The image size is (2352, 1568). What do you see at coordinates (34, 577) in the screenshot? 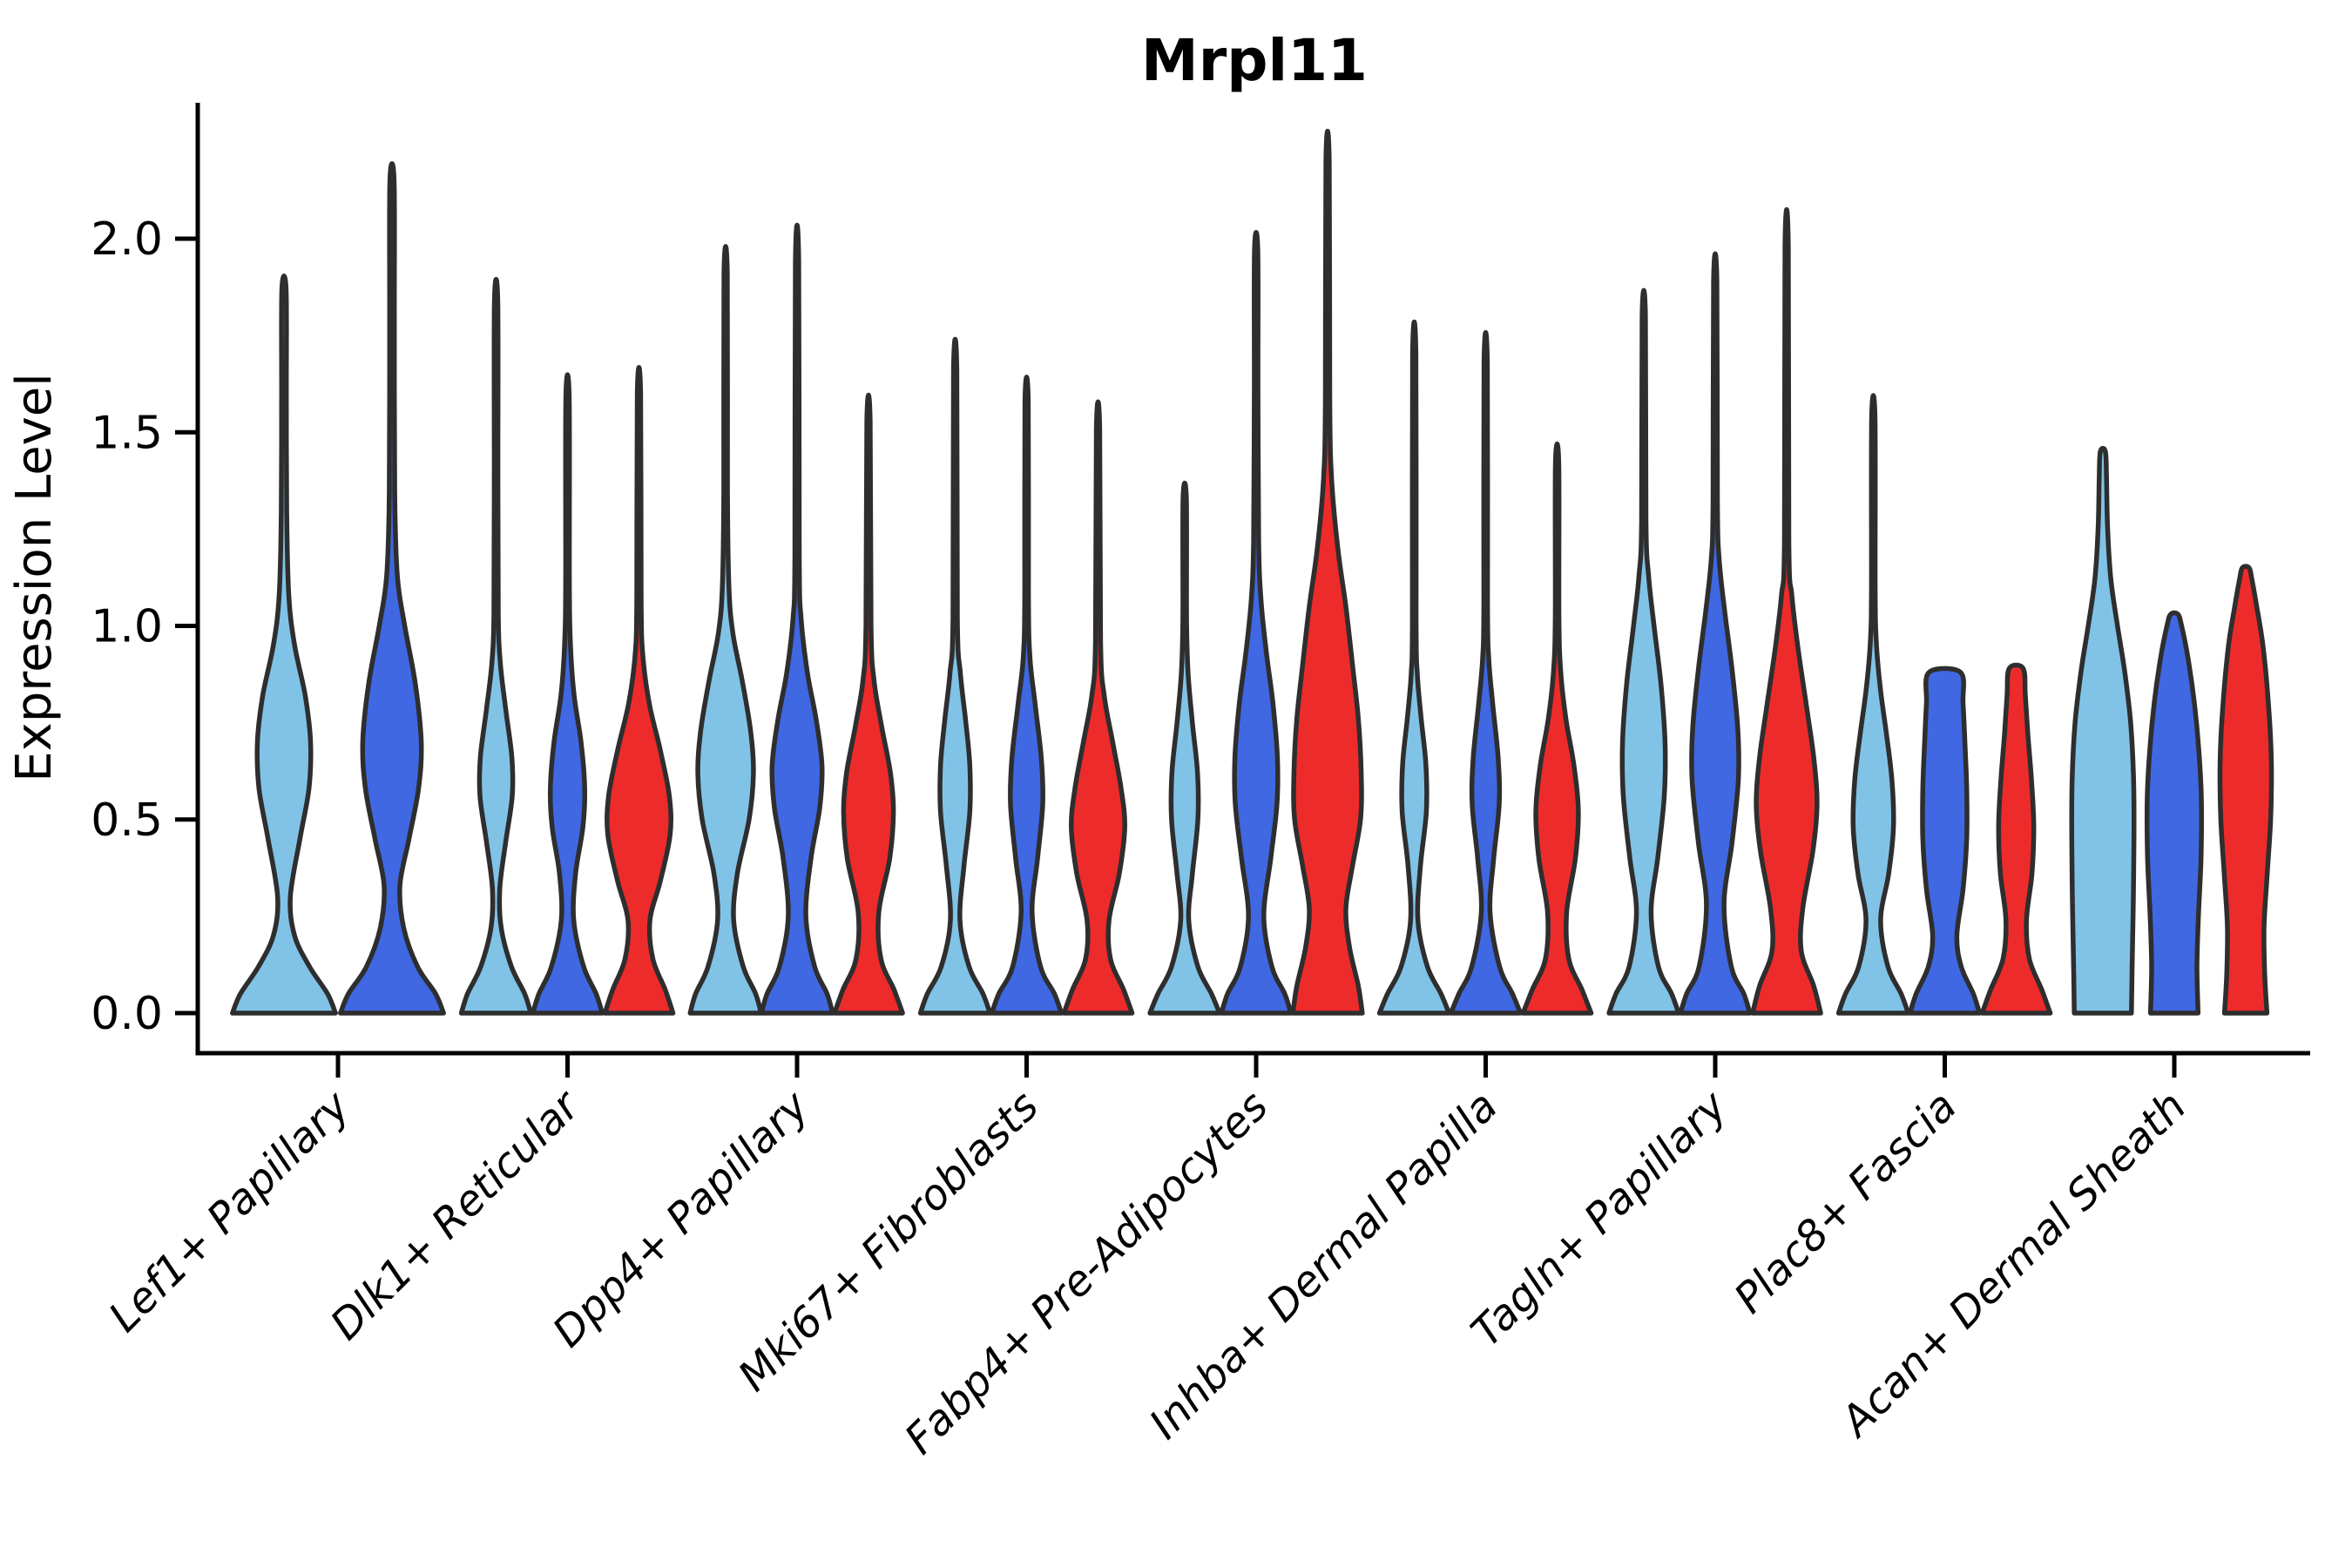
I see `y-axis-label: Expression Level` at bounding box center [34, 577].